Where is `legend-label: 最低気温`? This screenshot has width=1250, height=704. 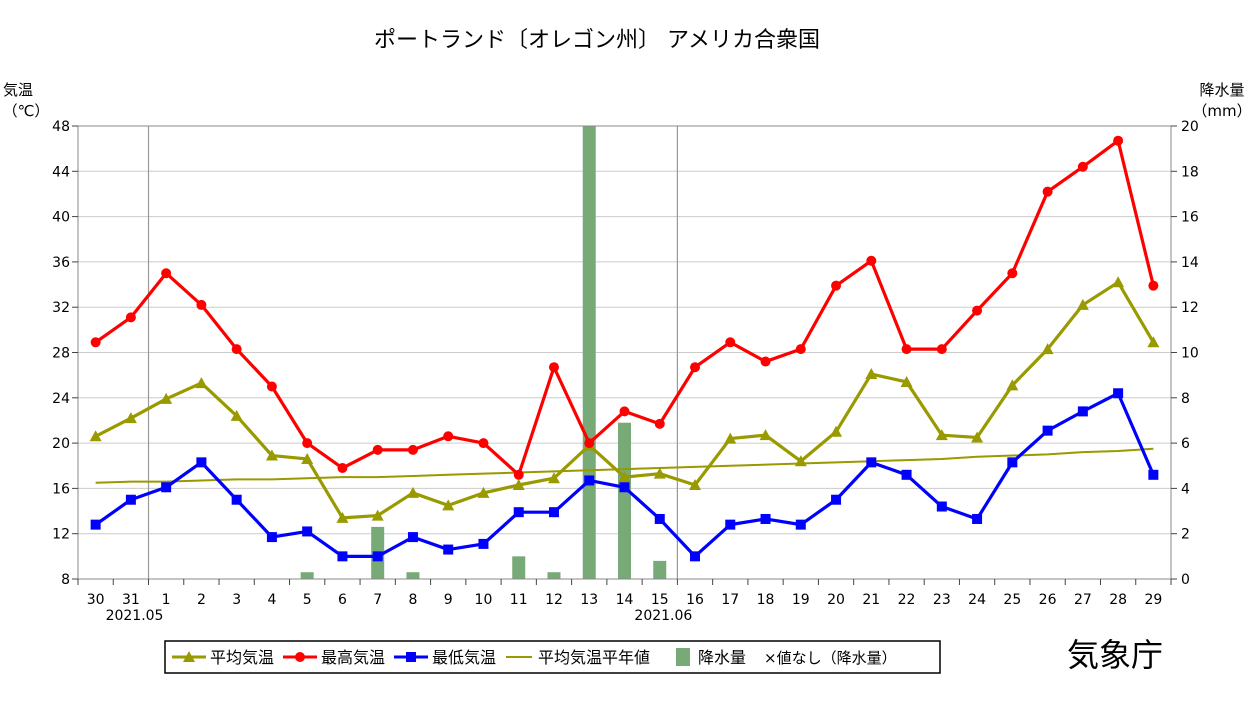 legend-label: 最低気温 is located at coordinates (464, 657).